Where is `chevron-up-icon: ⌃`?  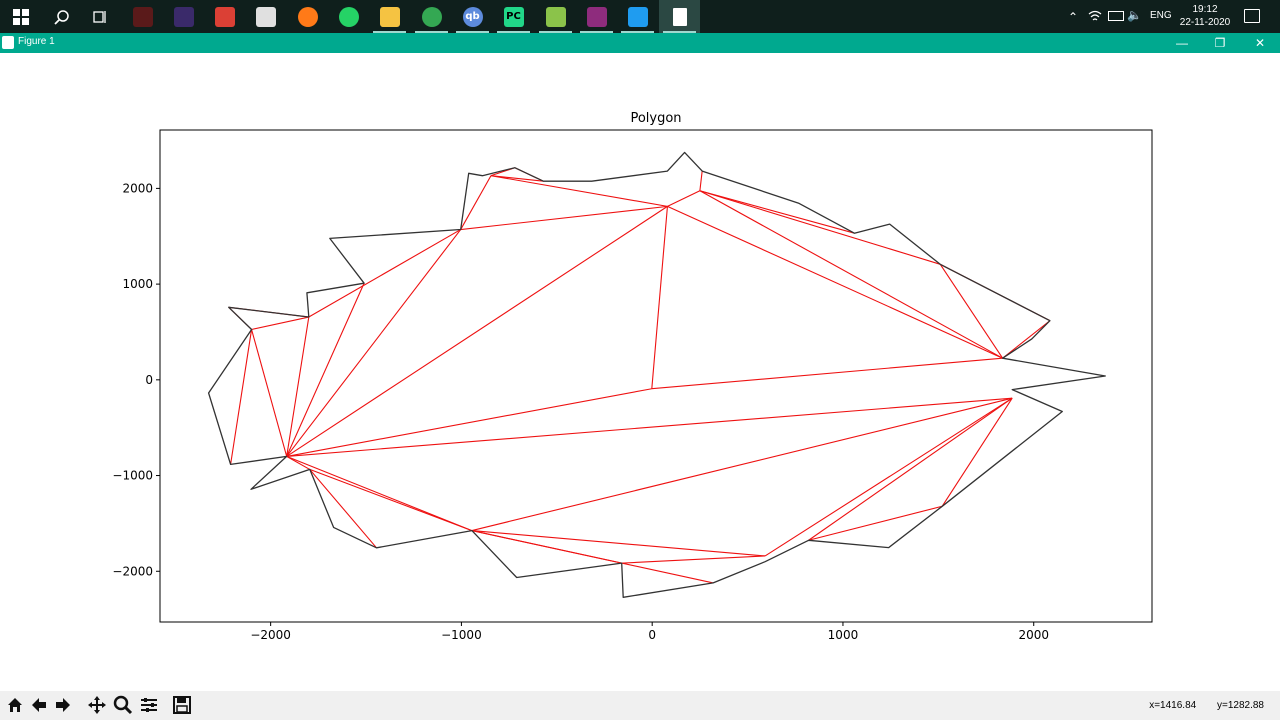
chevron-up-icon: ⌃ is located at coordinates (1073, 17).